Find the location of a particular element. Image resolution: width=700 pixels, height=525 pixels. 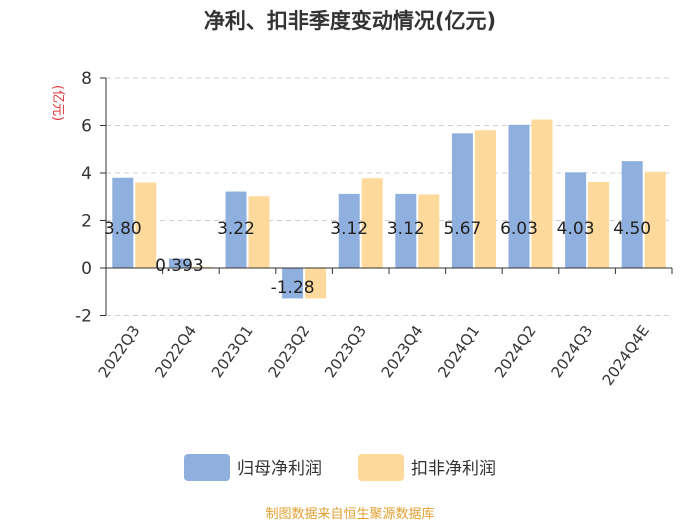

bar-net-profit-2023Q1 is located at coordinates (236, 229).